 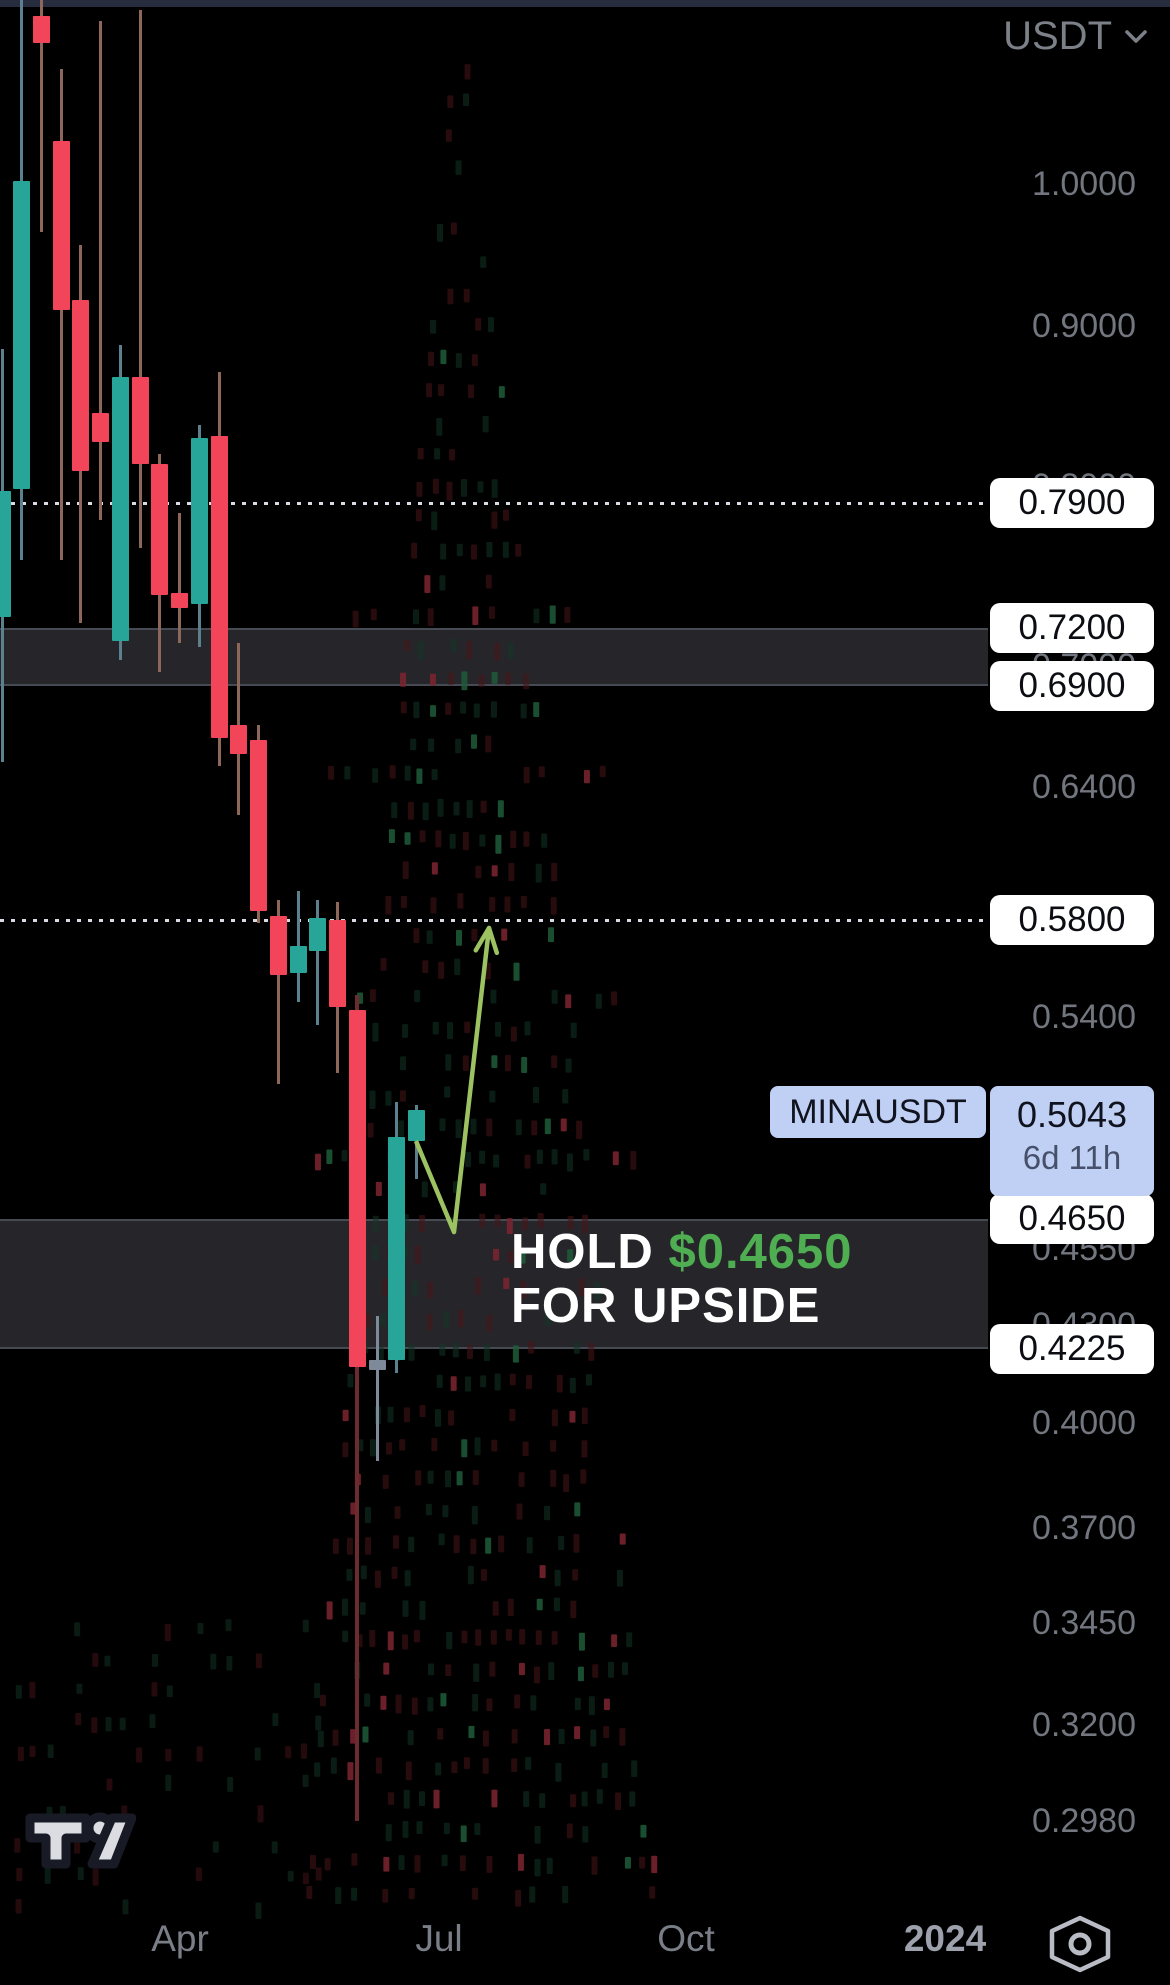 I want to click on ticker-price-label: 0.5043 6d 11h, so click(x=1072, y=1141).